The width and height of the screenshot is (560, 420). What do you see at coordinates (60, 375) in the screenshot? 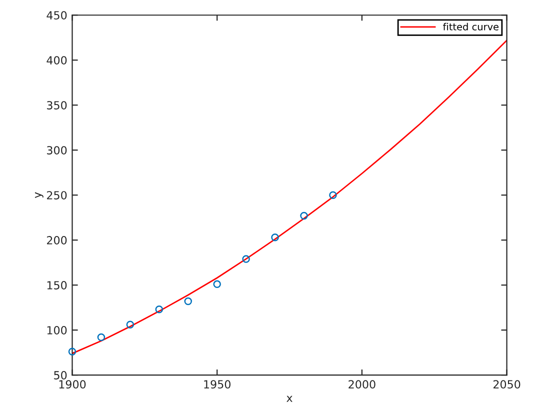
I see `y-tick-label: 50` at bounding box center [60, 375].